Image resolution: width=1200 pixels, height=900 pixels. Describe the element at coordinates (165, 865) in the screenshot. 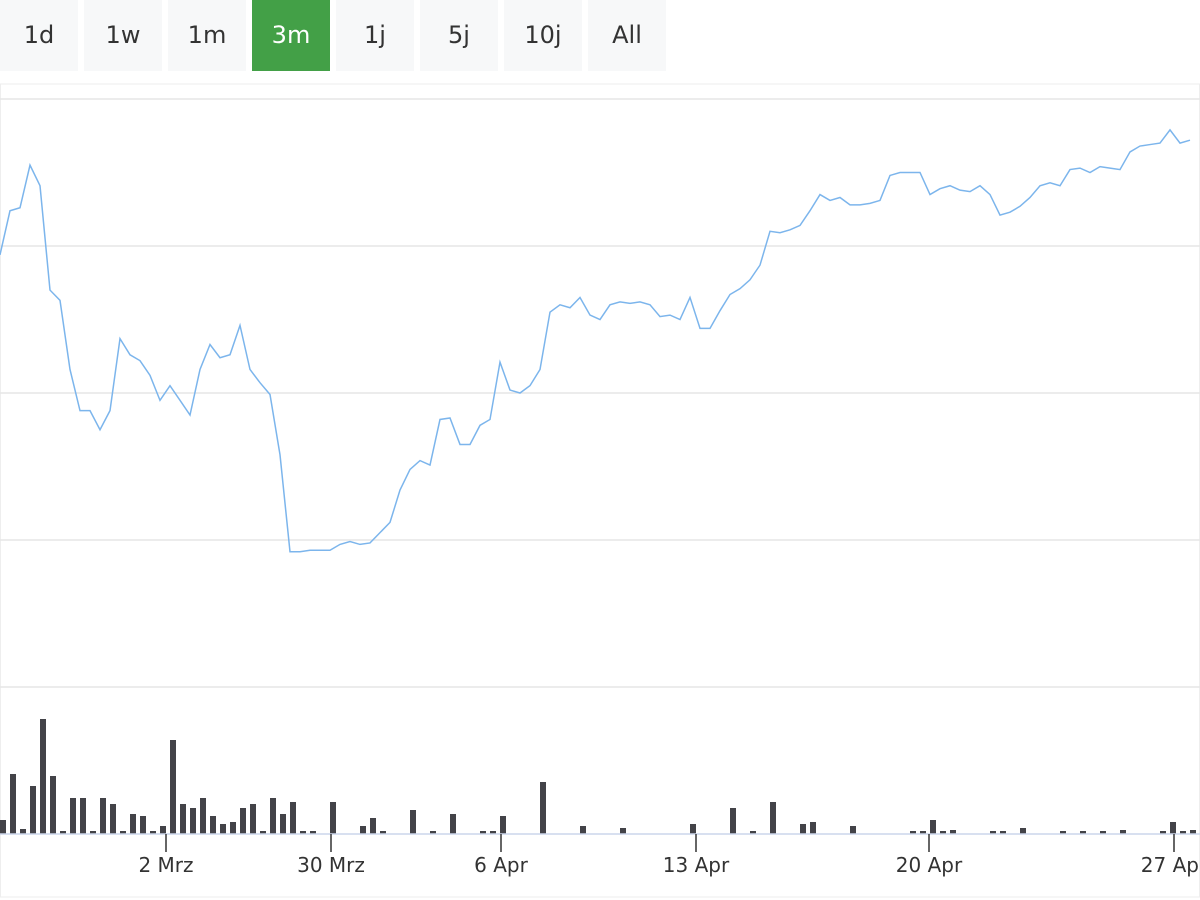

I see `x-tick-label: 2 Mrz` at that location.